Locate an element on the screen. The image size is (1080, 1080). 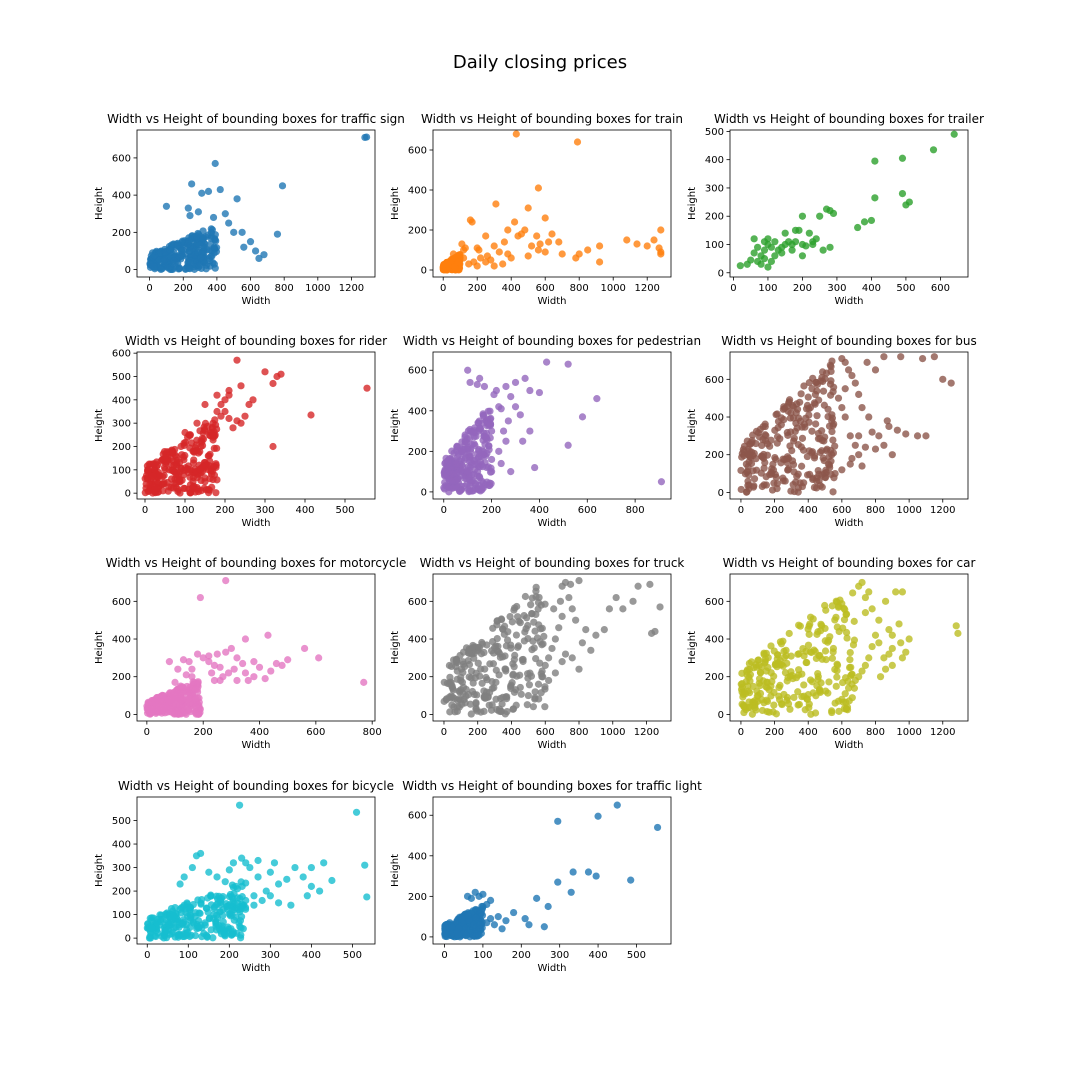
y-tick-label: 300 is located at coordinates (121, 424).